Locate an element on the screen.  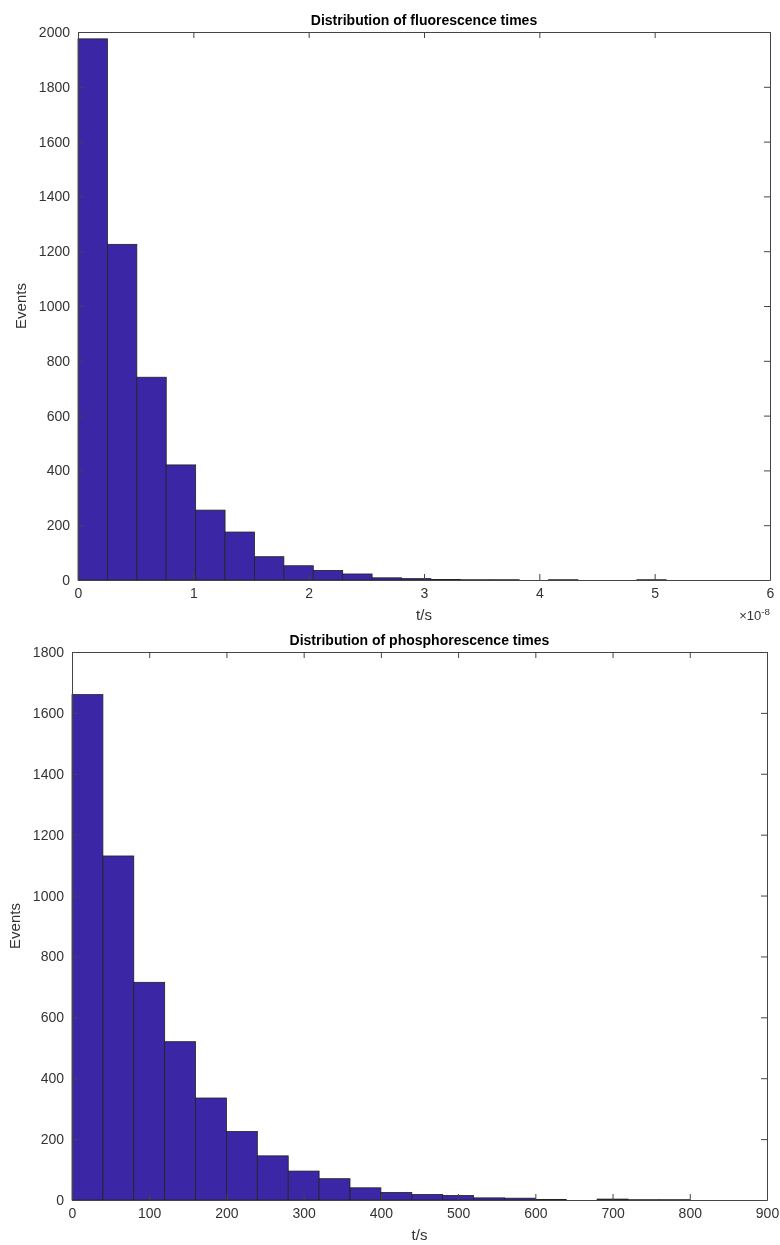
x-tick-label: 800 is located at coordinates (690, 1212).